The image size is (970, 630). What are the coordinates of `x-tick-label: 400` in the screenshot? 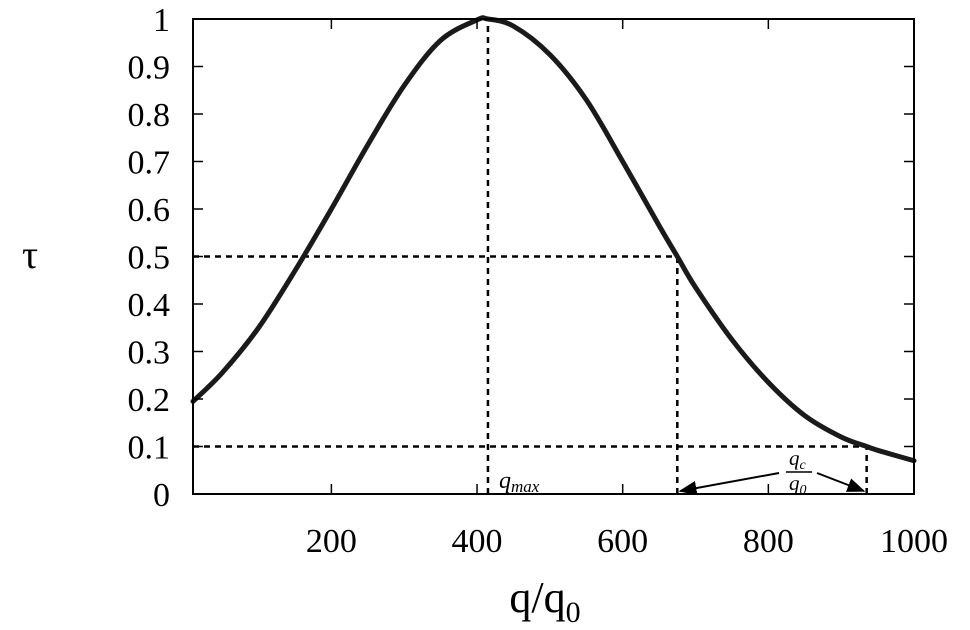 It's located at (477, 541).